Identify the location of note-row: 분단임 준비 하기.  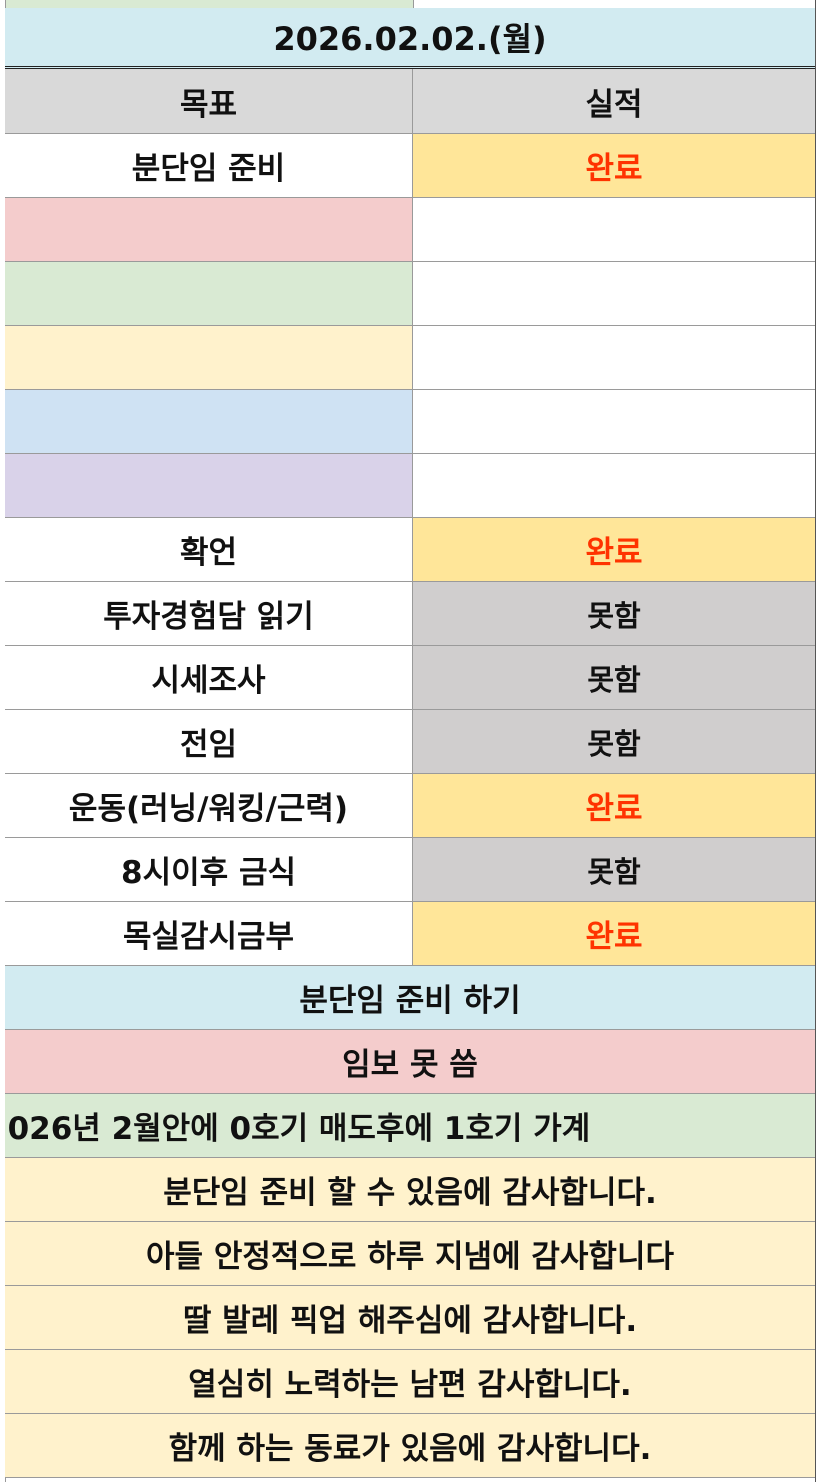
(410, 998).